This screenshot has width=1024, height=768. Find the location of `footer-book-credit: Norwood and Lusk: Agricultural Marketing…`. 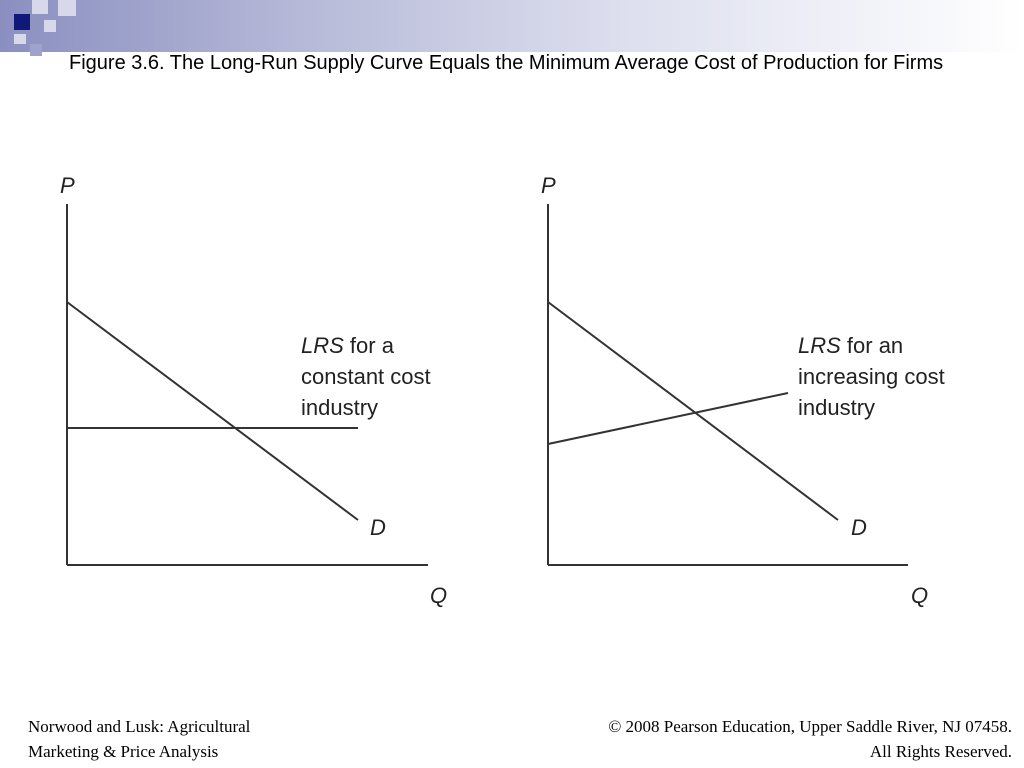

footer-book-credit: Norwood and Lusk: Agricultural Marketing… is located at coordinates (139, 739).